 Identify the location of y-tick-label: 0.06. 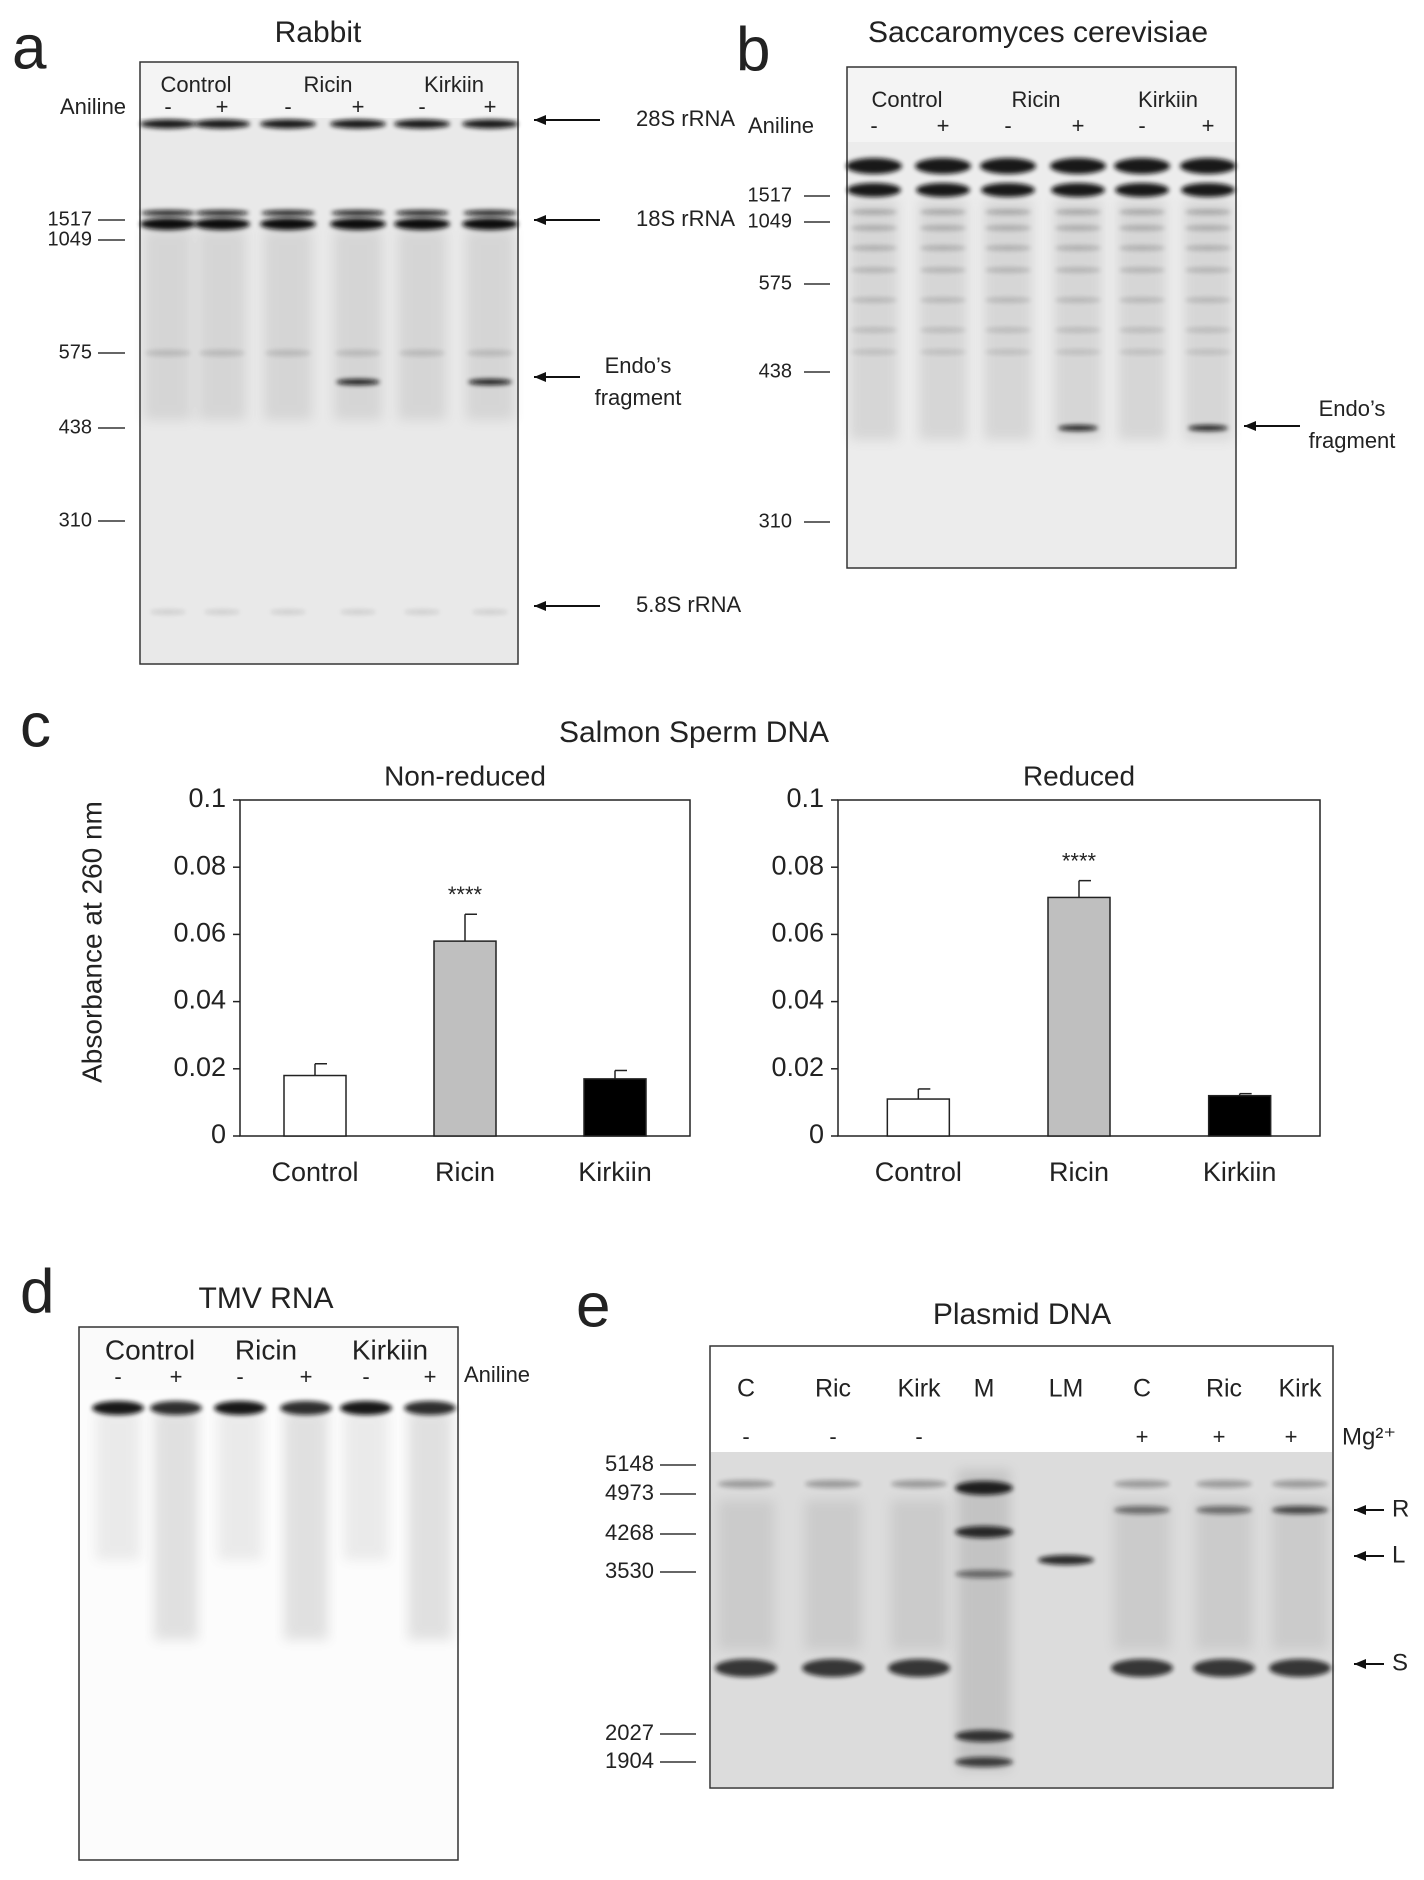
(797, 933).